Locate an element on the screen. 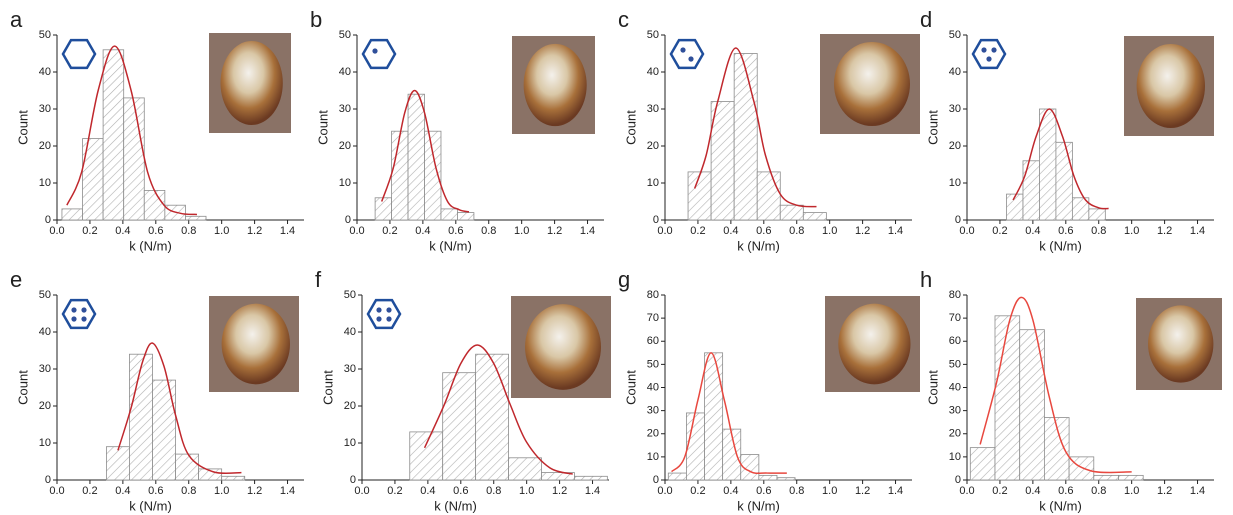 The image size is (1233, 515). y-tick-label: 80 is located at coordinates (653, 295).